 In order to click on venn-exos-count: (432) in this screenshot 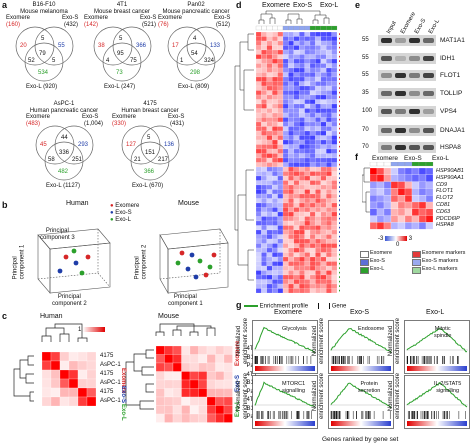, I will do `click(71, 25)`.